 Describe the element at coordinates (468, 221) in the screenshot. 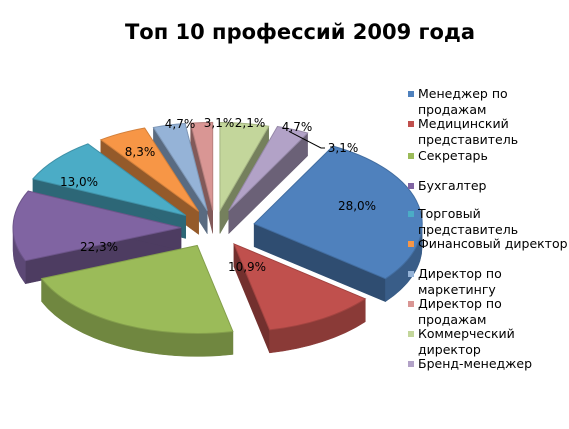

I see `legend-label: Торговый представитель` at that location.